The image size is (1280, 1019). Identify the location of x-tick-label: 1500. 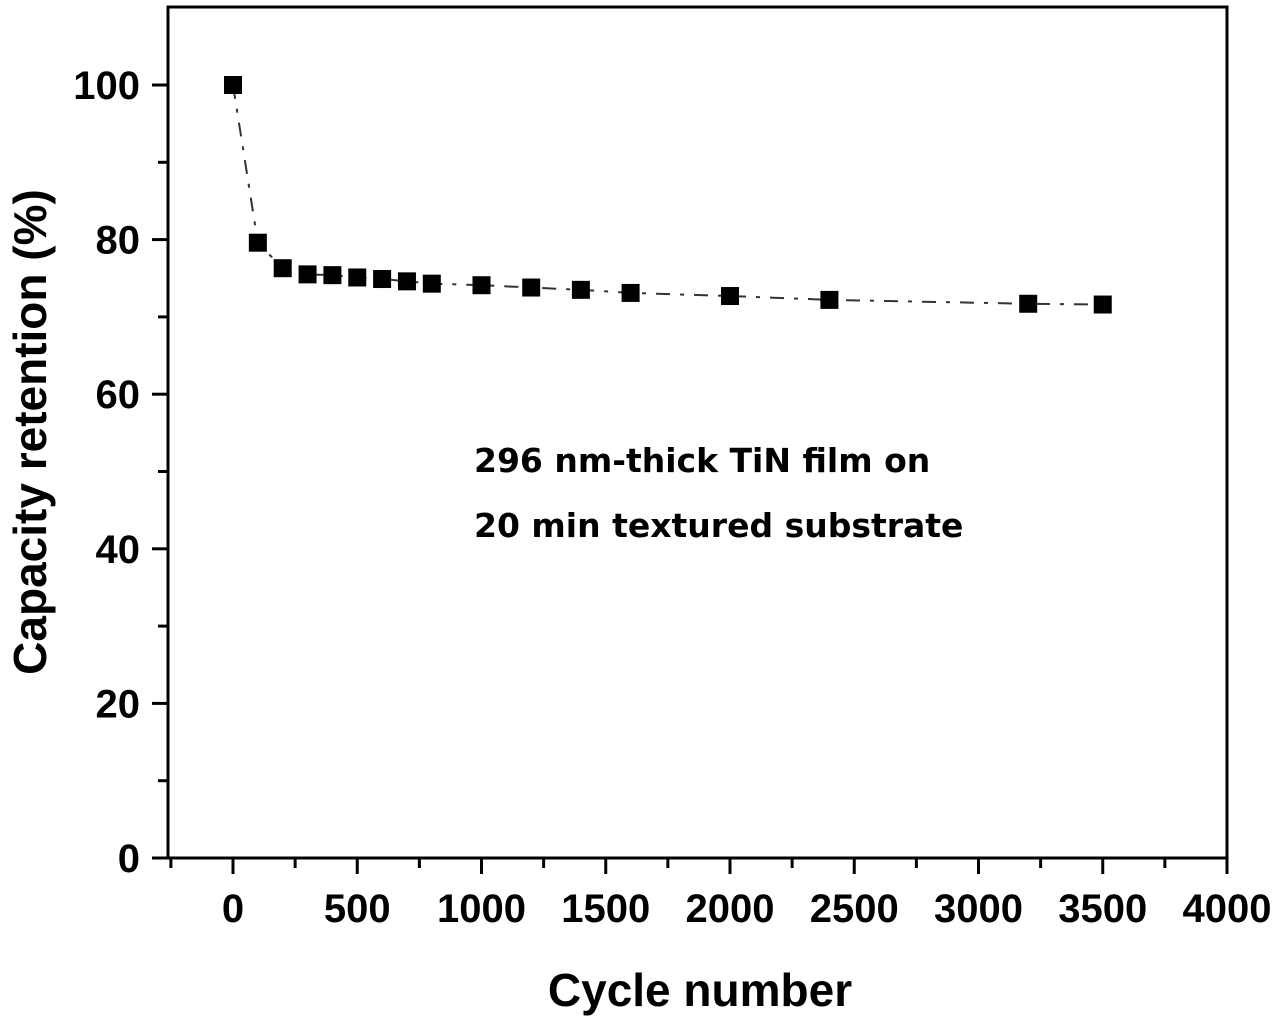
(605, 909).